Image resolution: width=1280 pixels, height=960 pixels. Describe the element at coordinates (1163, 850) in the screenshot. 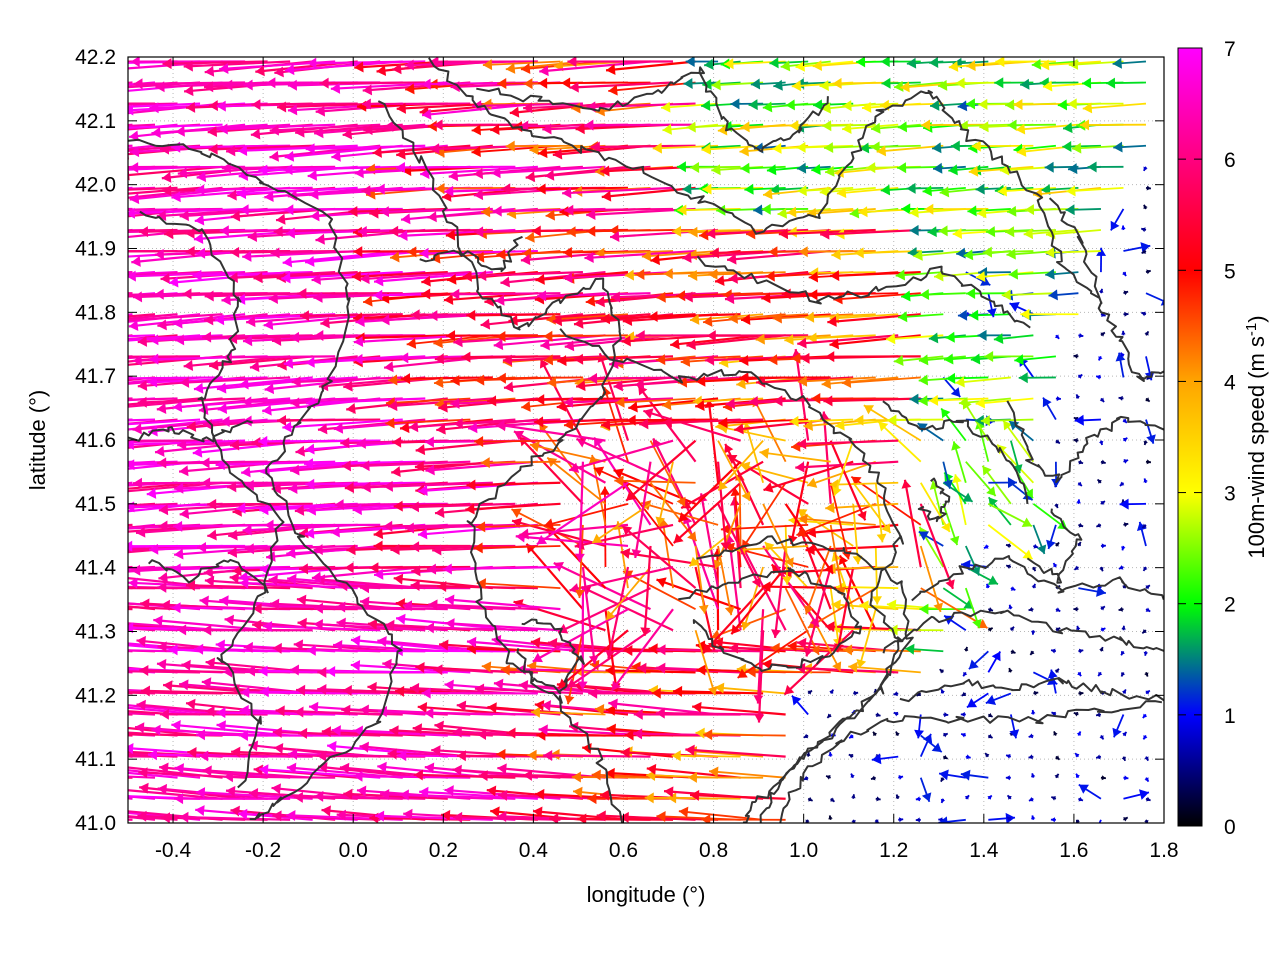

I see `x-tick-label: 1.8` at that location.